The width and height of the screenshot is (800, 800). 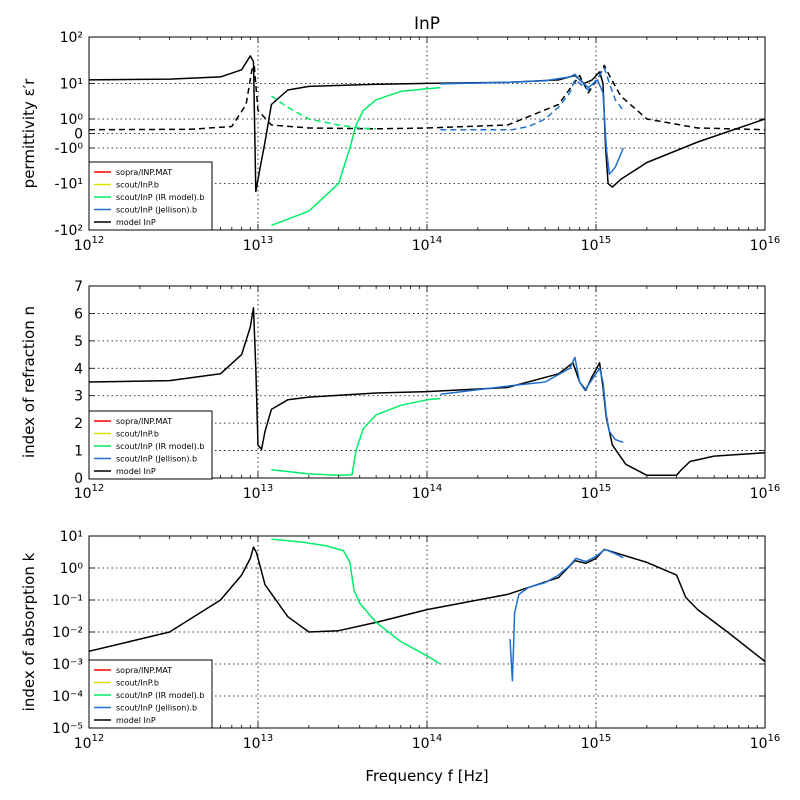 What do you see at coordinates (78, 452) in the screenshot?
I see `y-tick-label: 1` at bounding box center [78, 452].